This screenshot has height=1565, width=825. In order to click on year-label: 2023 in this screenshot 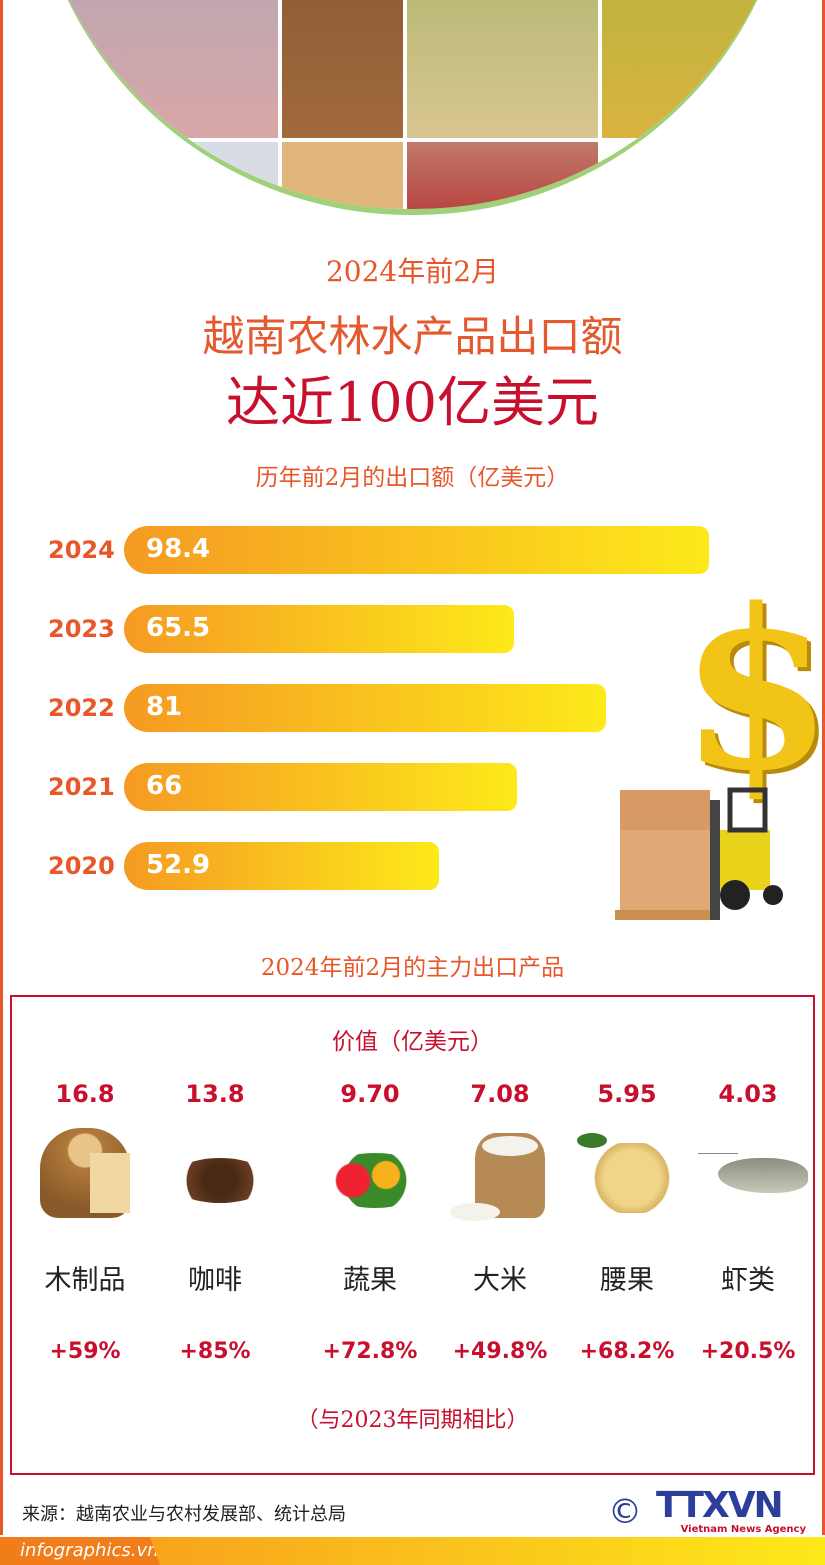, I will do `click(81, 629)`.